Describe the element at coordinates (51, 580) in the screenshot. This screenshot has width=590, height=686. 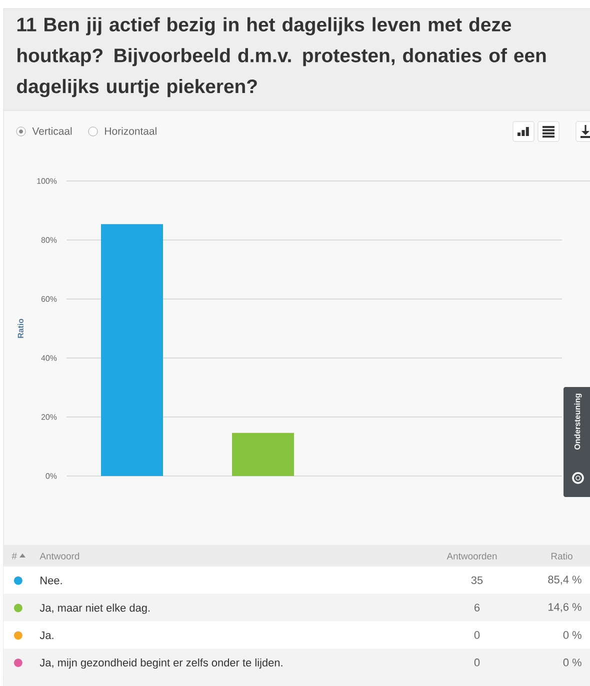
I see `legend-label: Nee.` at that location.